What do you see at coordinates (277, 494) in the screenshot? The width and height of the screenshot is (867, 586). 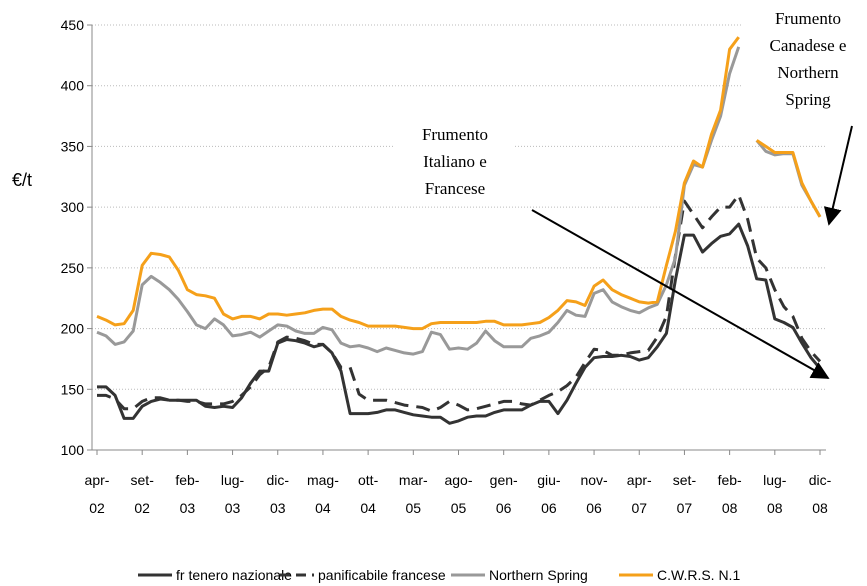 I see `x-tick-label: dic-03` at bounding box center [277, 494].